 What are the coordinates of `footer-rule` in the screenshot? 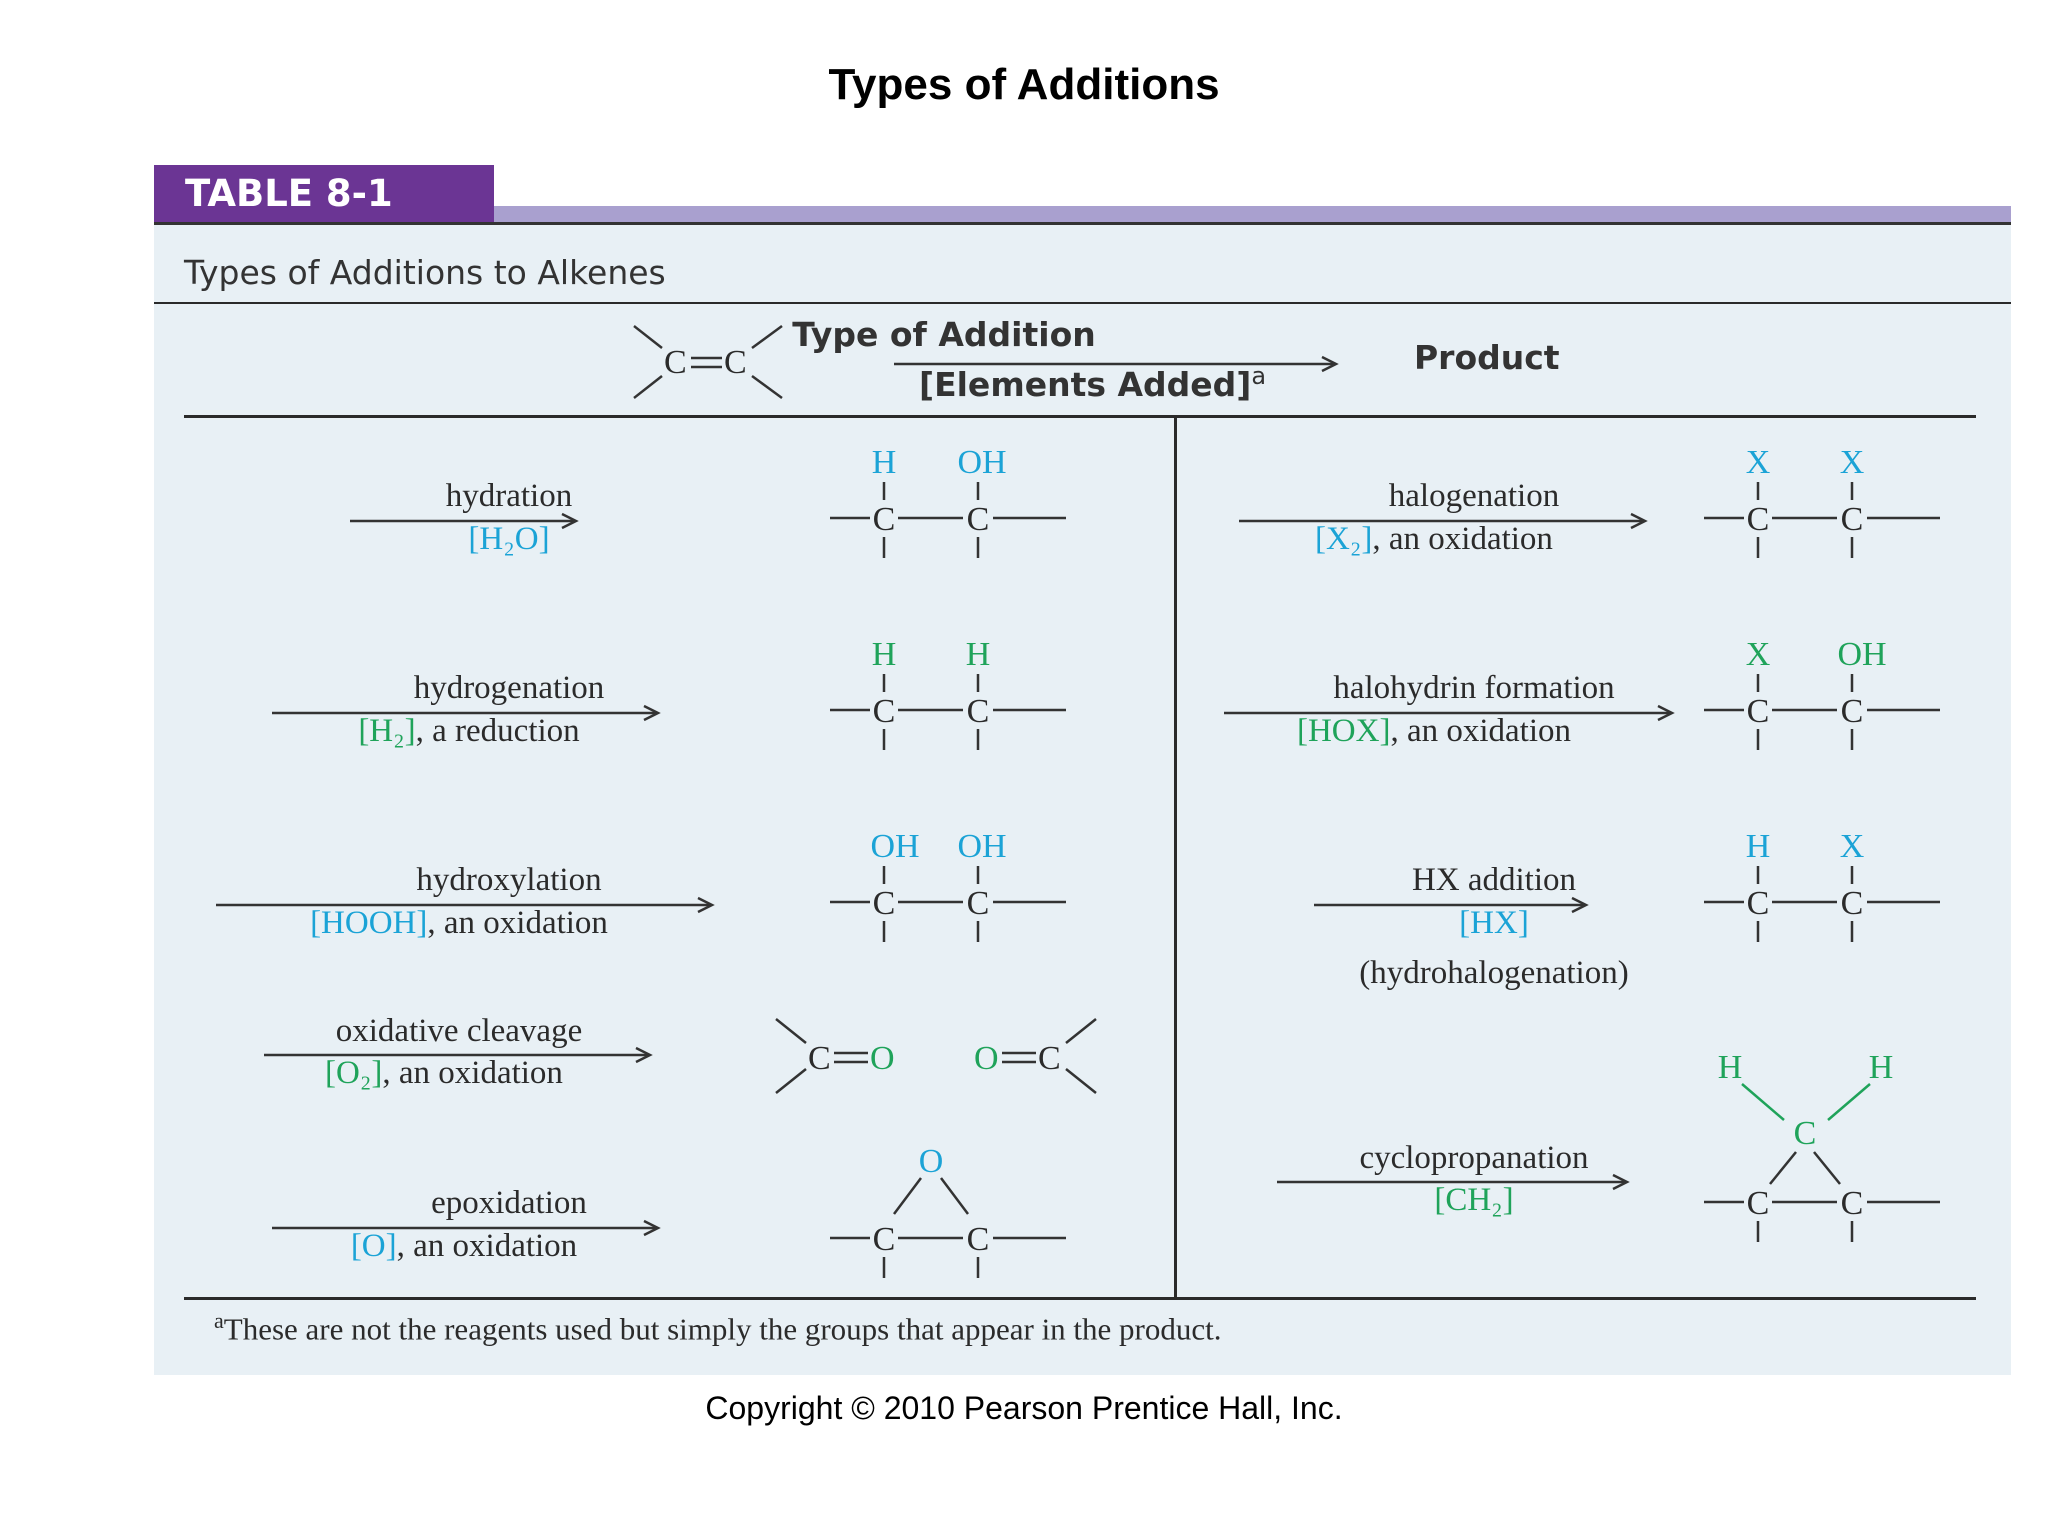 It's located at (1080, 1298).